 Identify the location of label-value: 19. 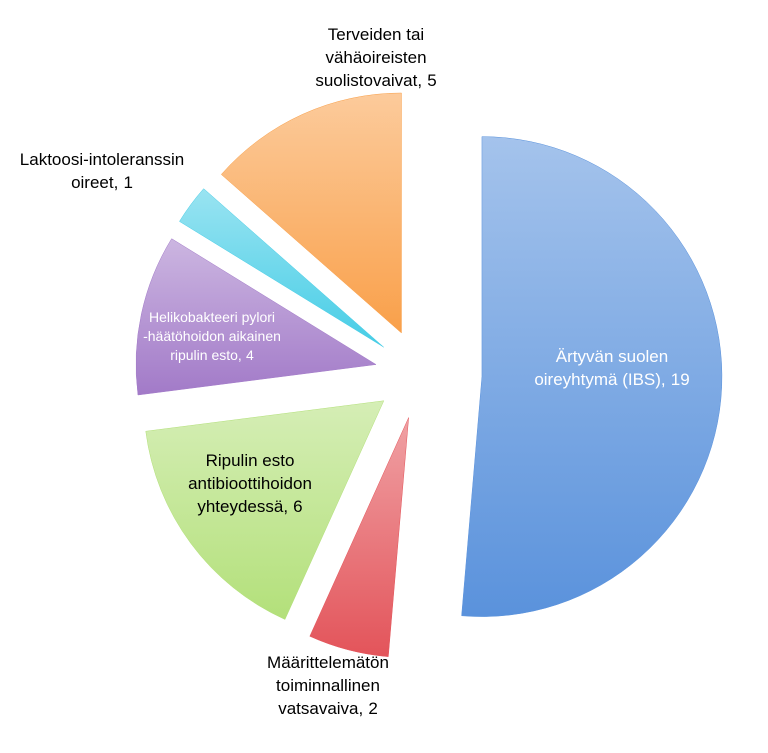
(680, 379).